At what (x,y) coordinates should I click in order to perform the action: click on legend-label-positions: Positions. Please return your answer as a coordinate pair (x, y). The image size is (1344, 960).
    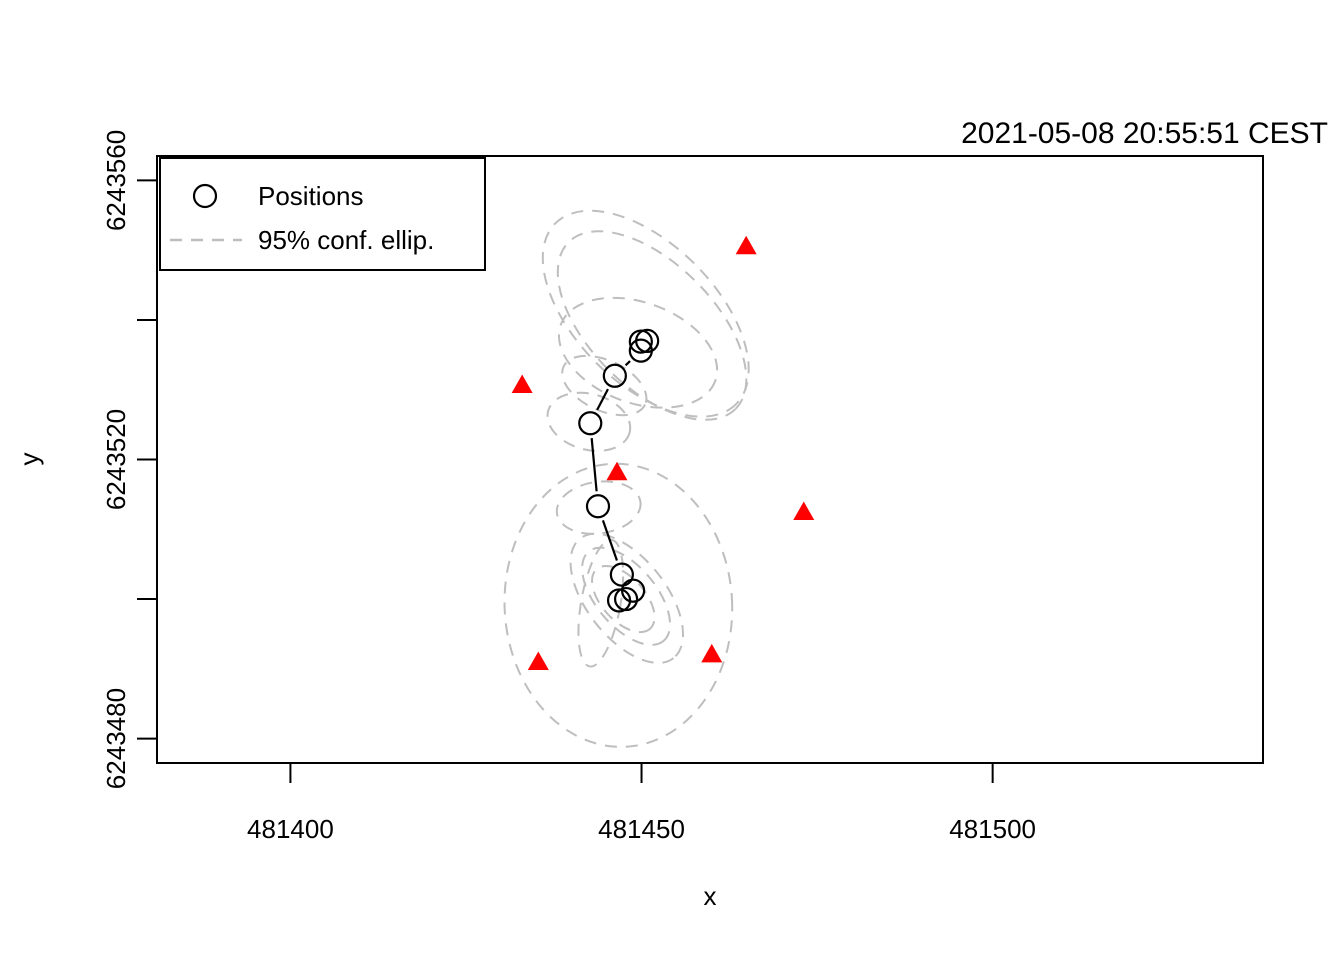
    Looking at the image, I should click on (311, 196).